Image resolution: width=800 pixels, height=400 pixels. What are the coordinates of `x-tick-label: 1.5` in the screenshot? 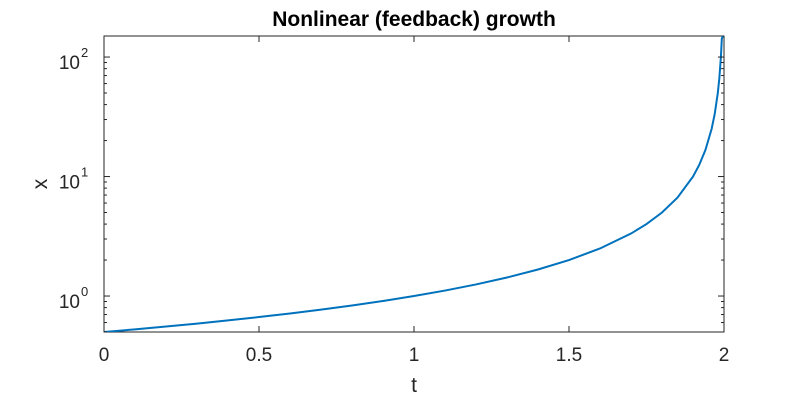 It's located at (569, 355).